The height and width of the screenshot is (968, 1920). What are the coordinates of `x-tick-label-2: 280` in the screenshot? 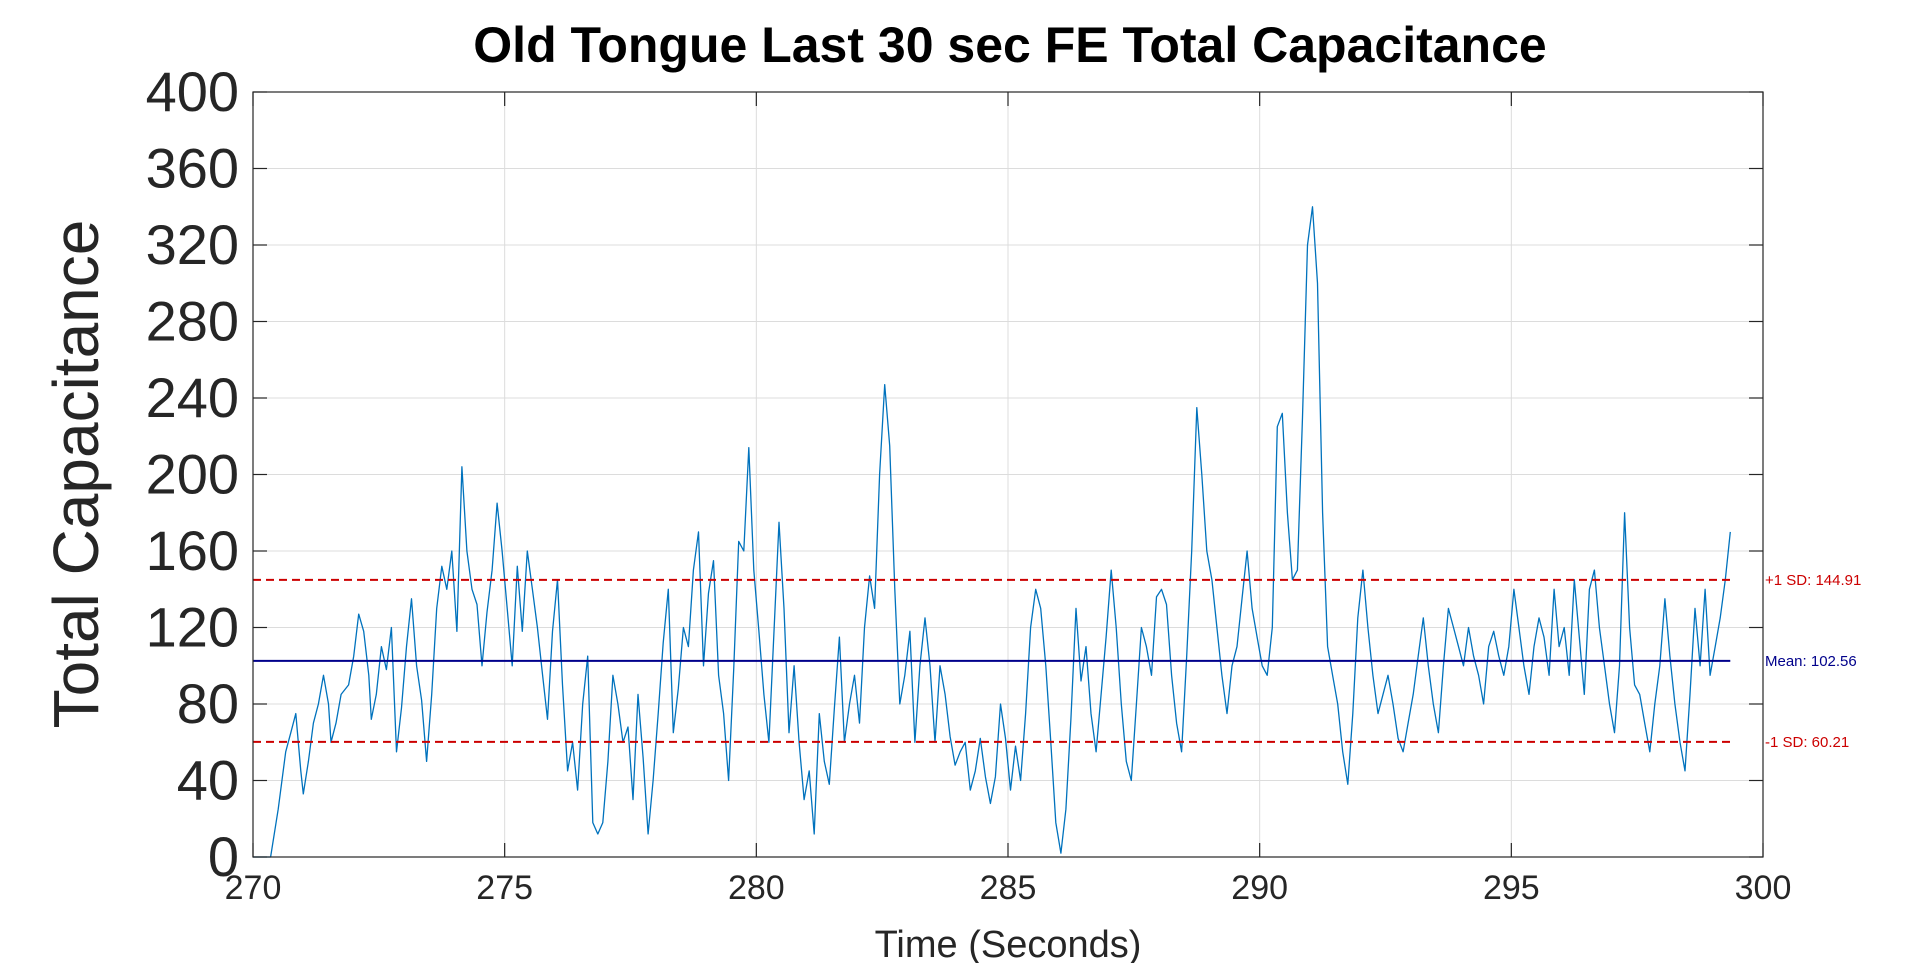 It's located at (756, 888).